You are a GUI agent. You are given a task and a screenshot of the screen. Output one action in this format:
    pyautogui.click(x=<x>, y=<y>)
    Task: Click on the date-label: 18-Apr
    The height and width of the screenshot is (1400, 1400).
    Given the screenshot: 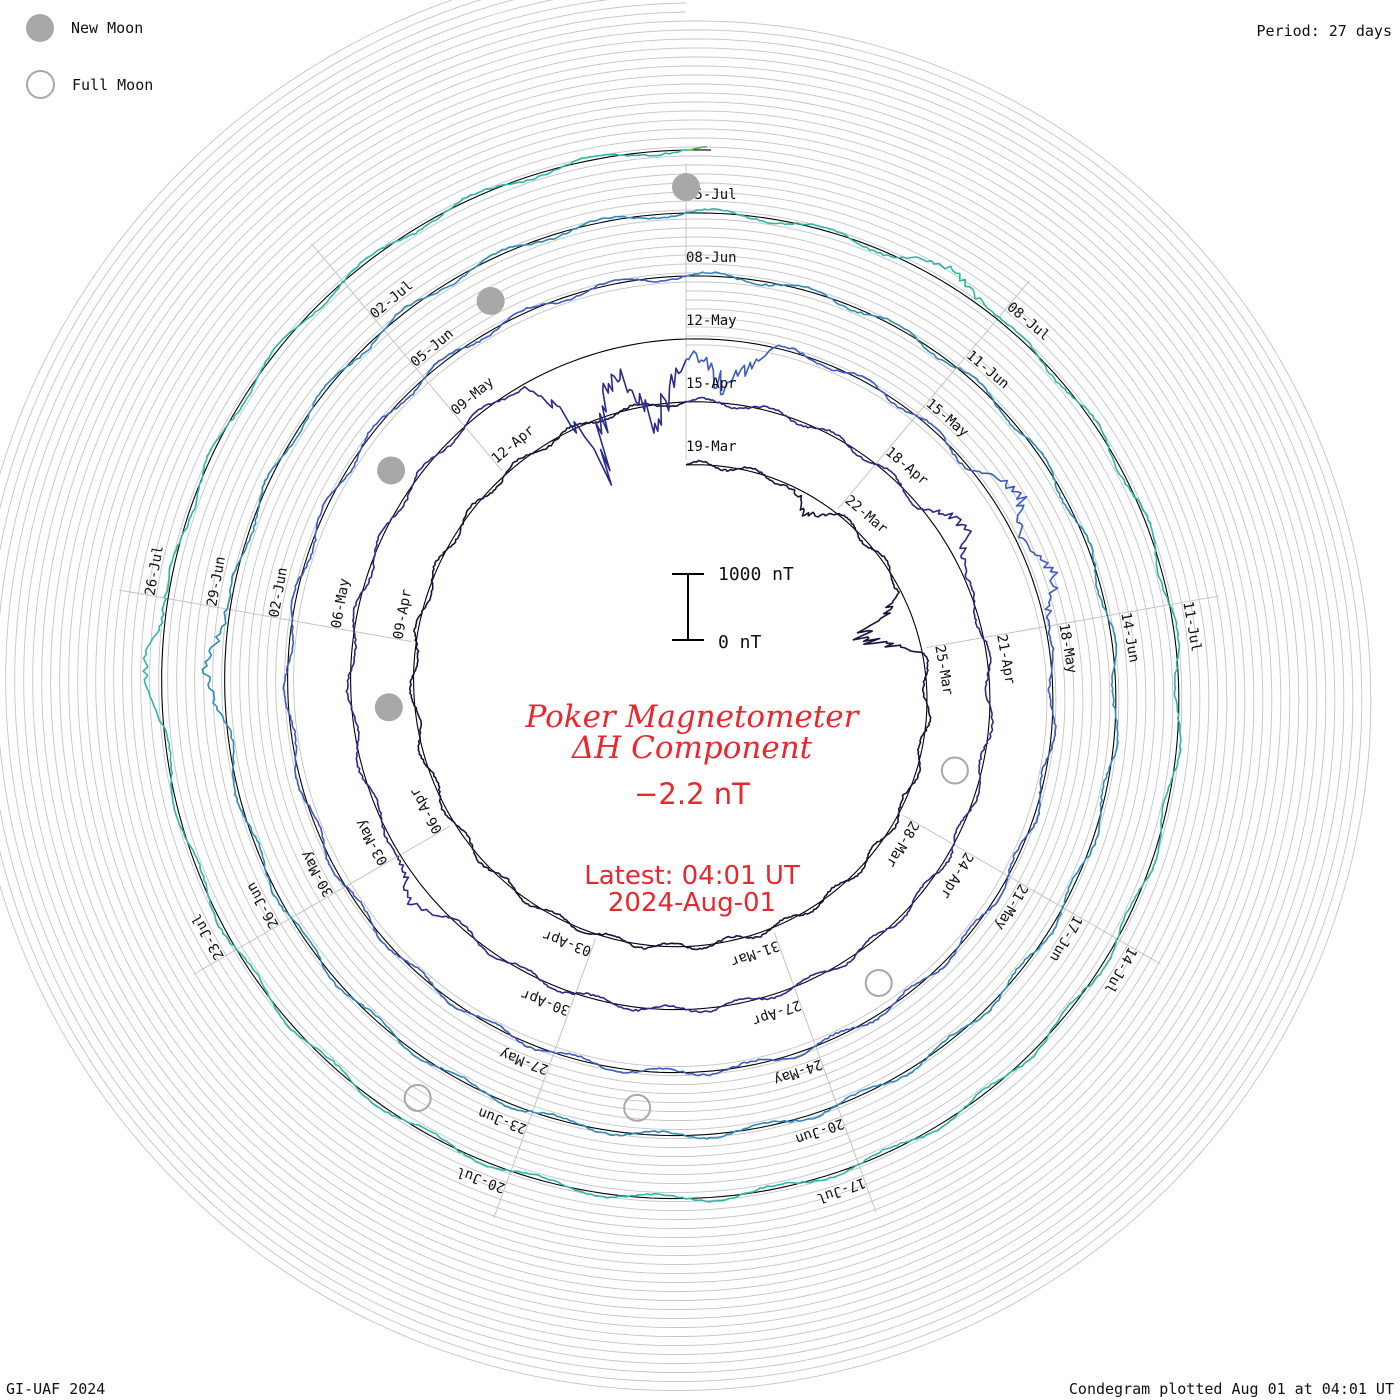 What is the action you would take?
    pyautogui.click(x=906, y=466)
    